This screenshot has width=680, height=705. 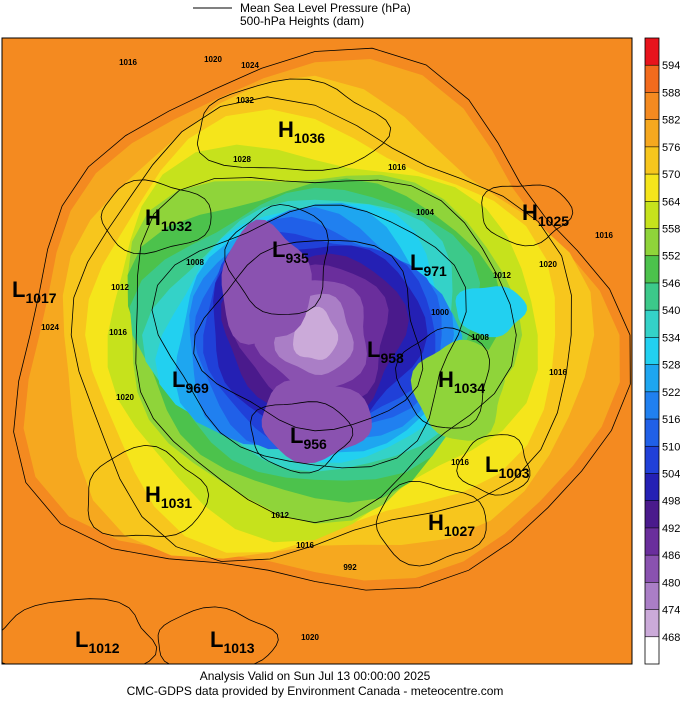 I want to click on pressure-center: H1036, so click(x=301, y=131).